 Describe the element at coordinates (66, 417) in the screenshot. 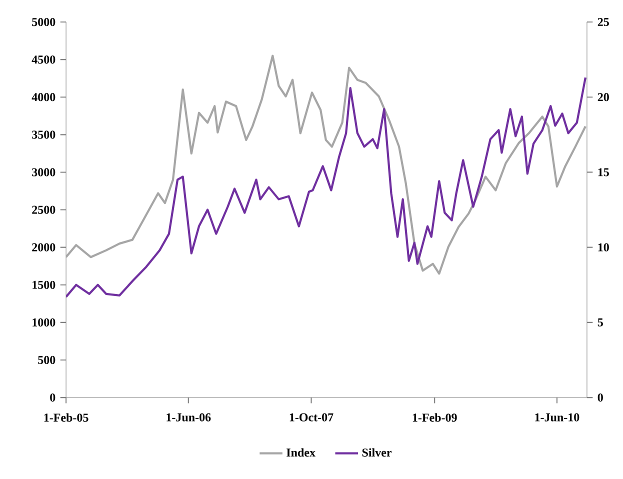

I see `x-tick-label: 1-Feb-05` at that location.